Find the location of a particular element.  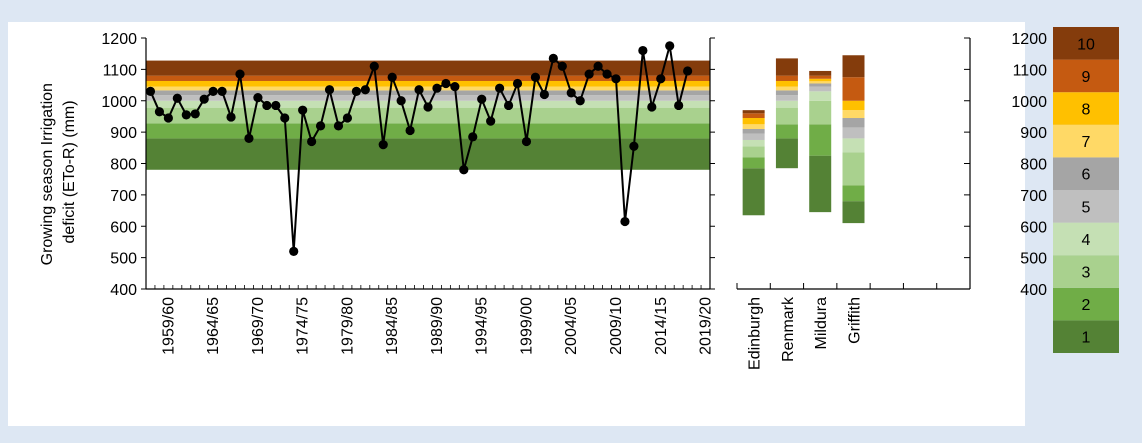

legend-scale-label: 600 is located at coordinates (1033, 227).